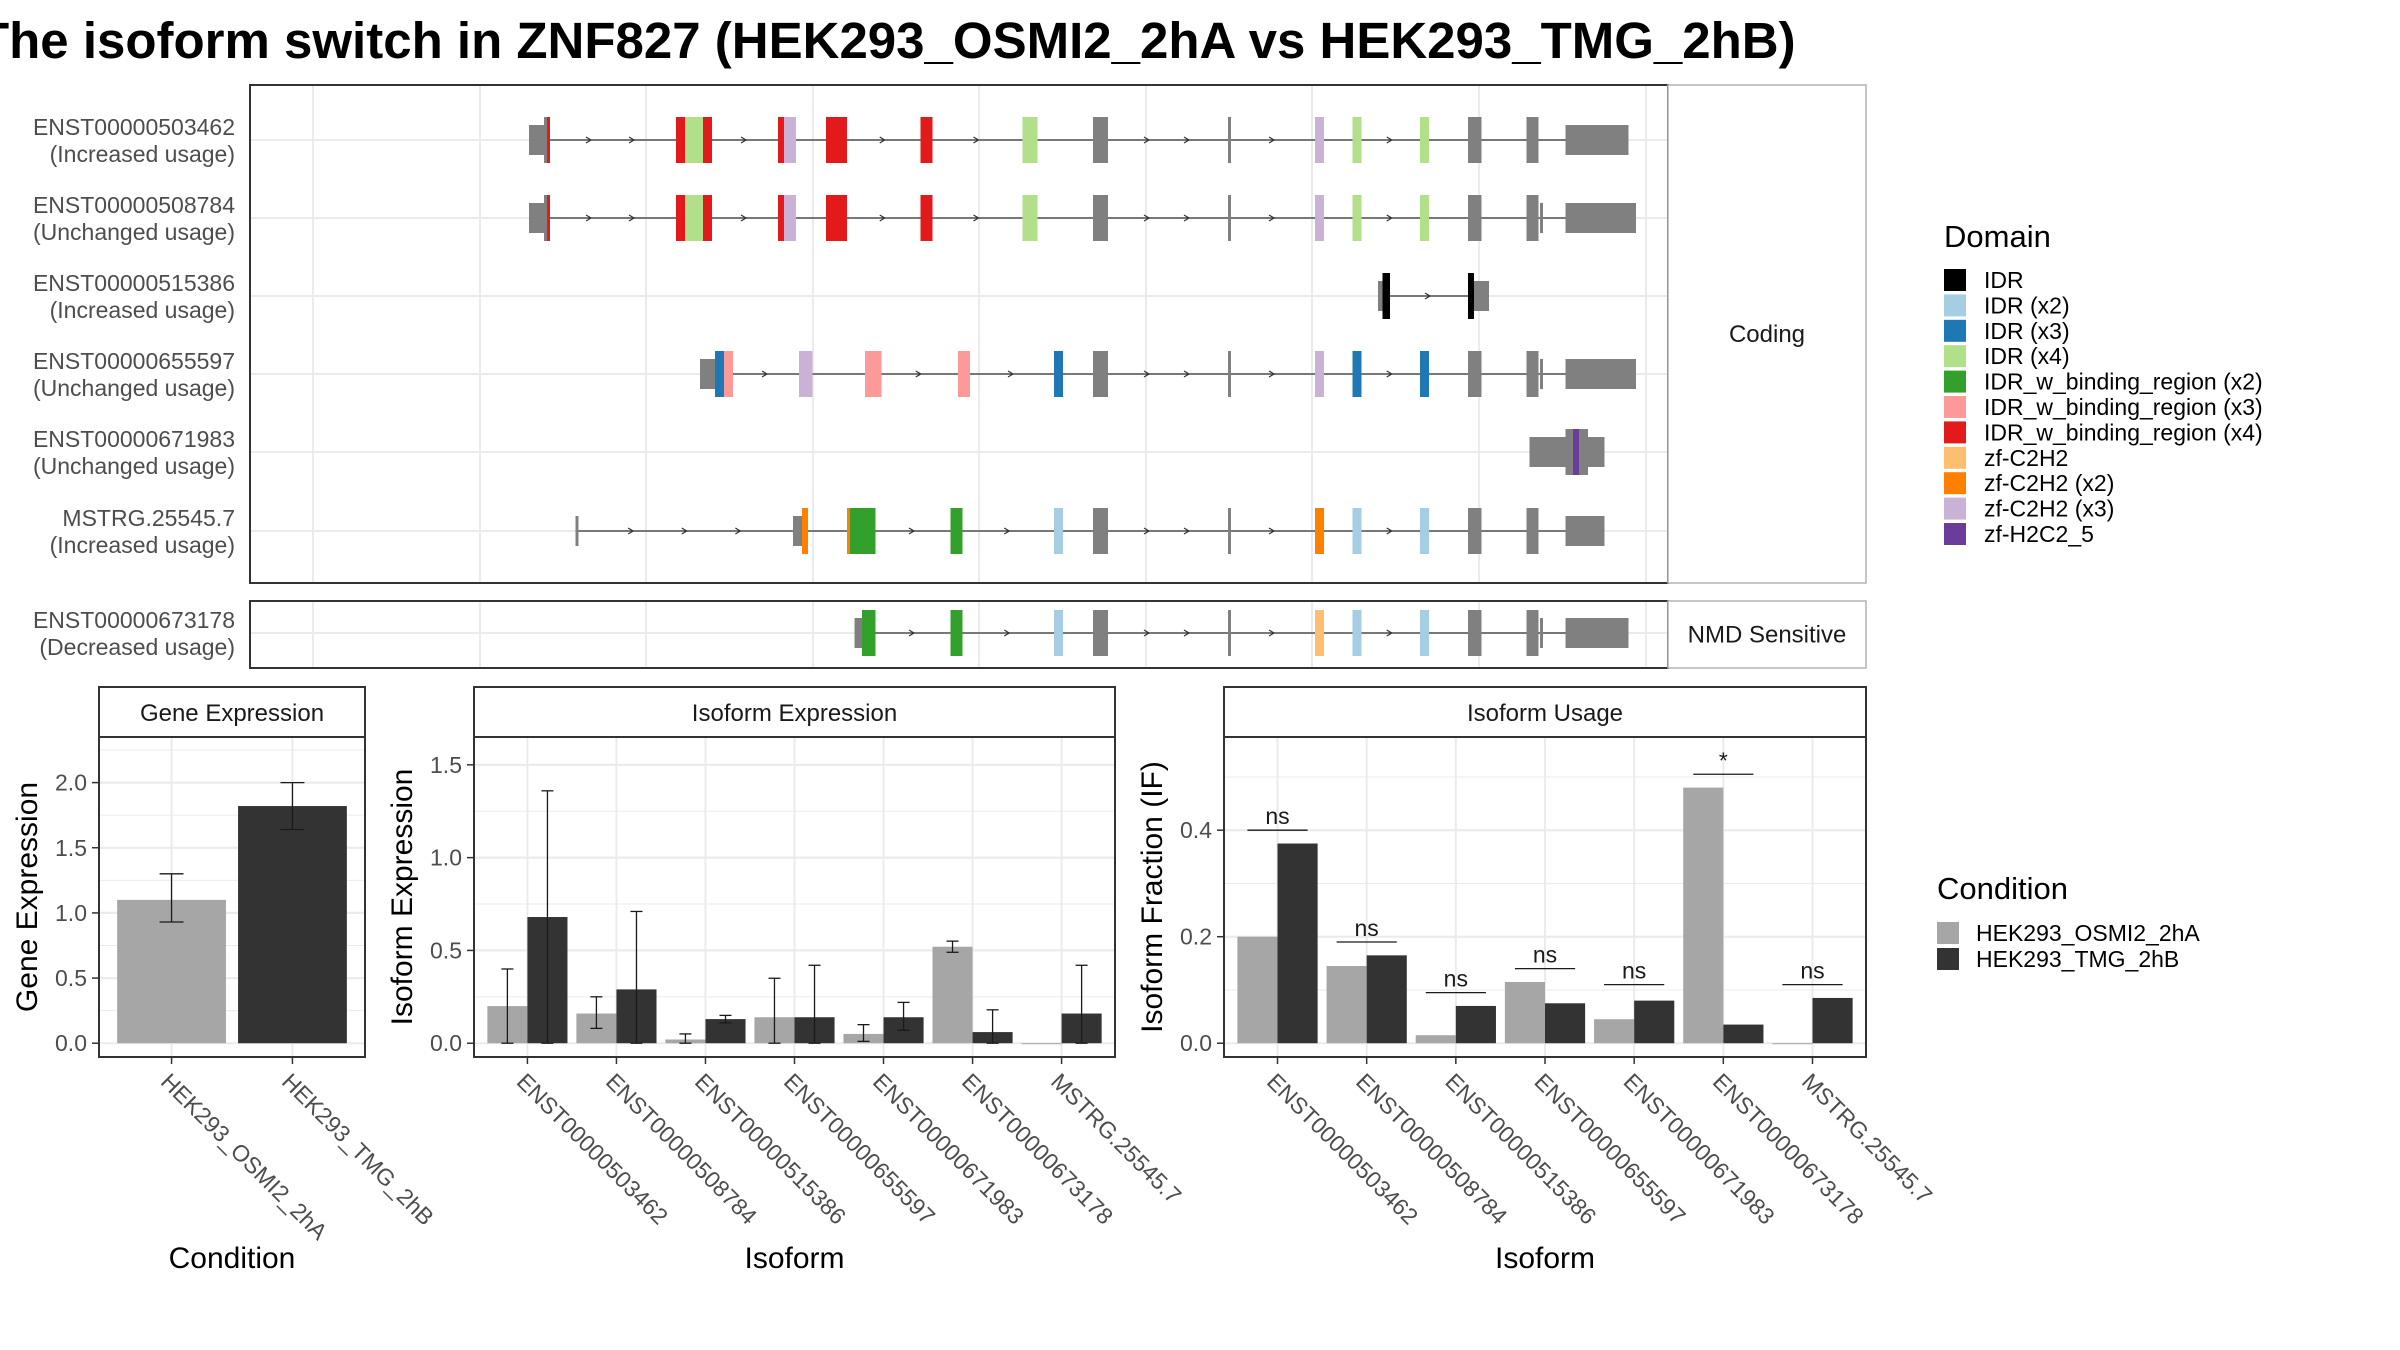 Image resolution: width=2400 pixels, height=1350 pixels. Describe the element at coordinates (859, 1148) in the screenshot. I see `x-tick-label: ENST00000655597` at that location.